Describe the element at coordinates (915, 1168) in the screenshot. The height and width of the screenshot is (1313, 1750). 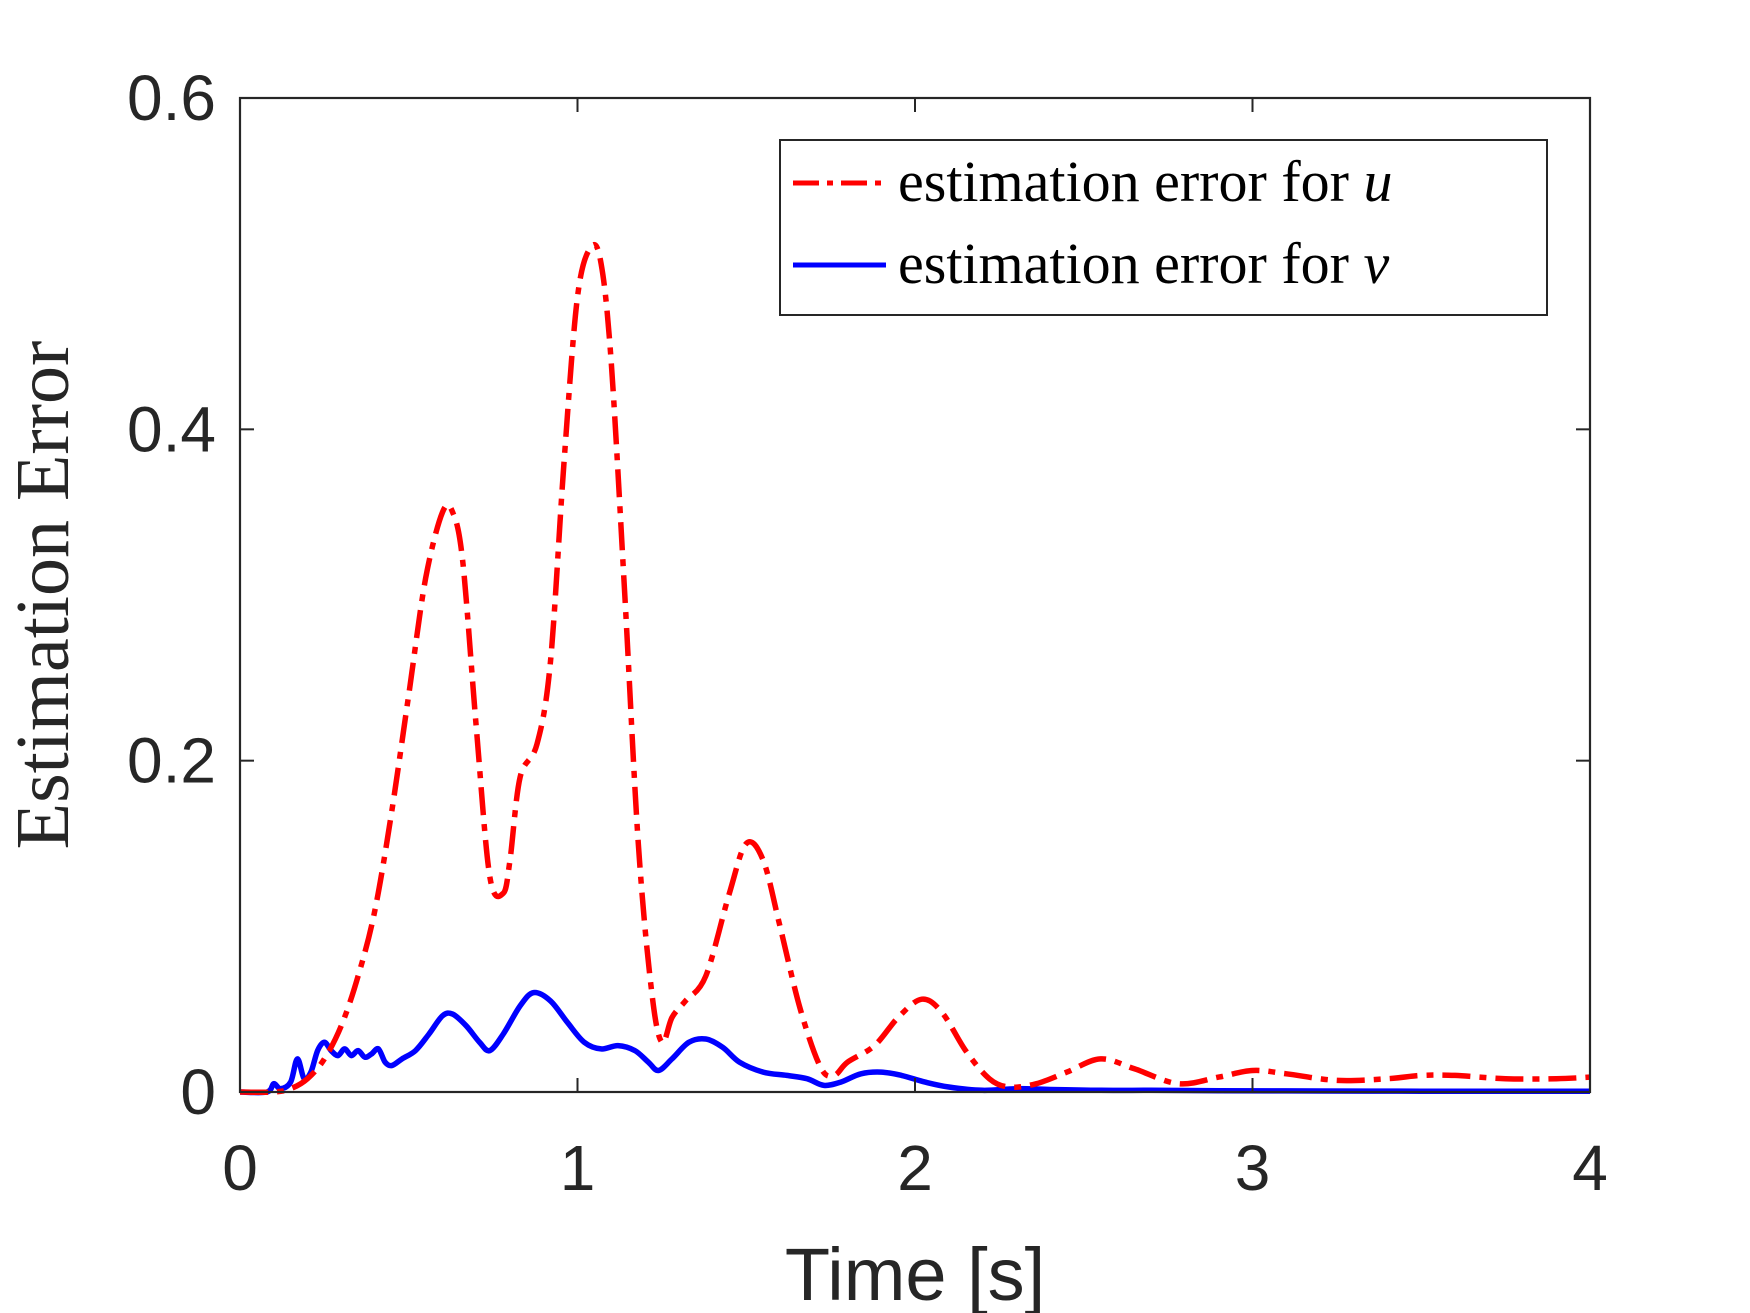
I see `x-tick-label: 2` at that location.